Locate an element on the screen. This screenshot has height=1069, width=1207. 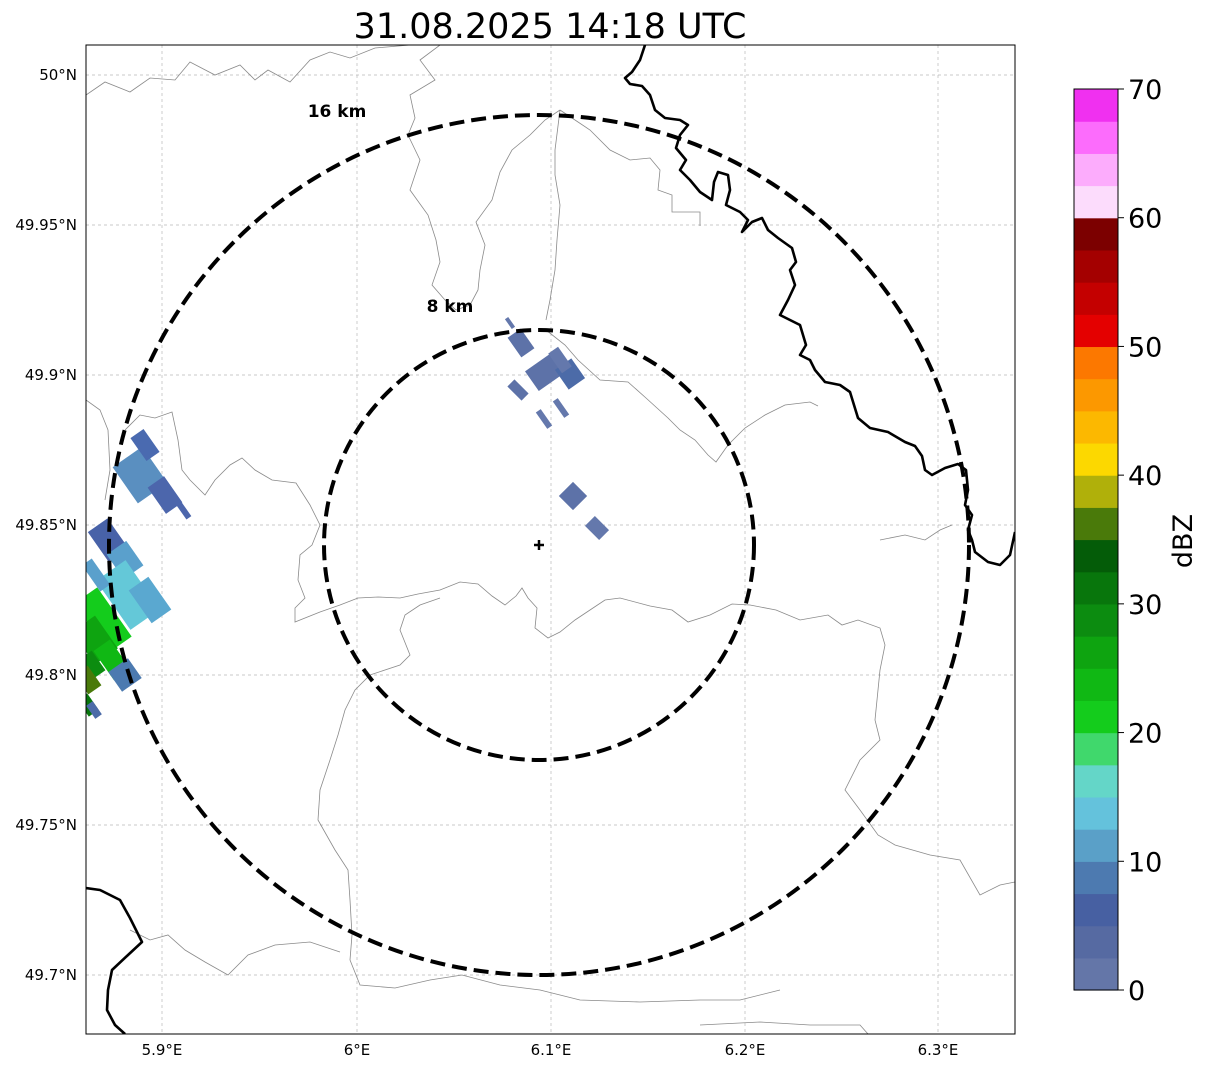
colorbar-label: dBZ is located at coordinates (1183, 541).